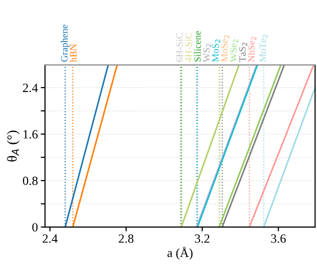 Image resolution: width=317 pixels, height=264 pixels. What do you see at coordinates (30, 88) in the screenshot?
I see `y-tick-label: 2.4` at bounding box center [30, 88].